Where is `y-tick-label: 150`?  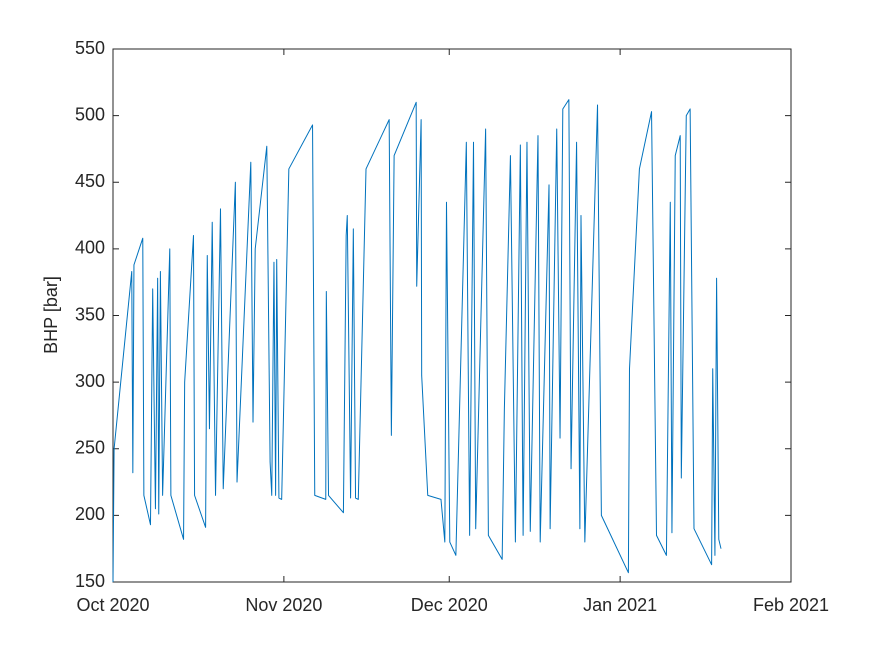 y-tick-label: 150 is located at coordinates (90, 581).